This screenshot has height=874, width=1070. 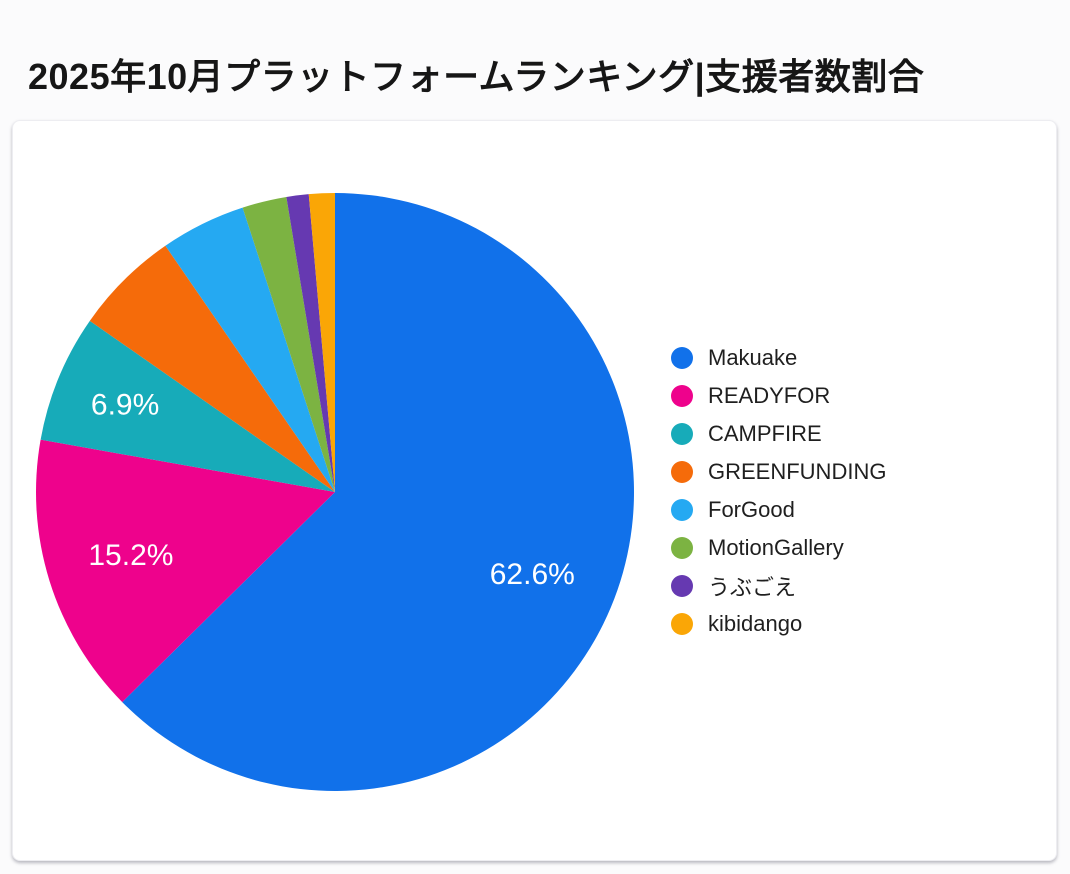 I want to click on legend-item-Makuake: Makuake, so click(x=778, y=358).